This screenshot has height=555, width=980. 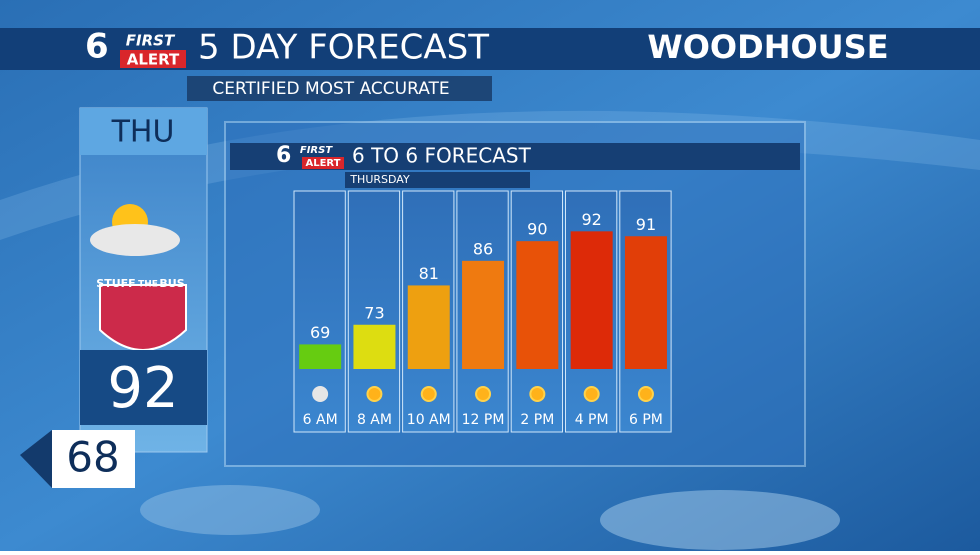 What do you see at coordinates (537, 420) in the screenshot?
I see `x-tick-label: 2 PM` at bounding box center [537, 420].